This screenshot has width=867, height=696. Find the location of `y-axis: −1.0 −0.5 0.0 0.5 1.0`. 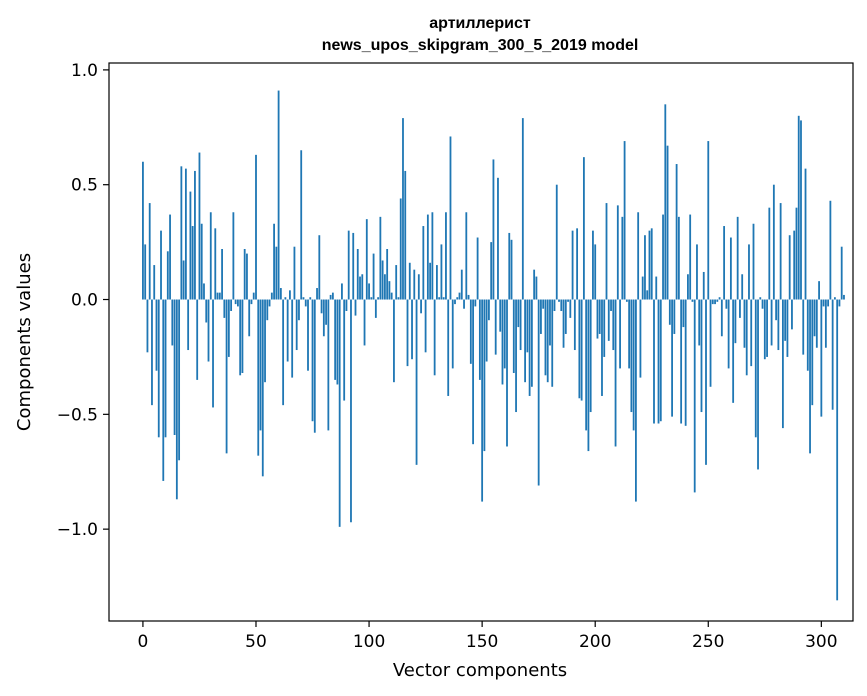

y-axis: −1.0 −0.5 0.0 0.5 1.0 is located at coordinates (83, 300).